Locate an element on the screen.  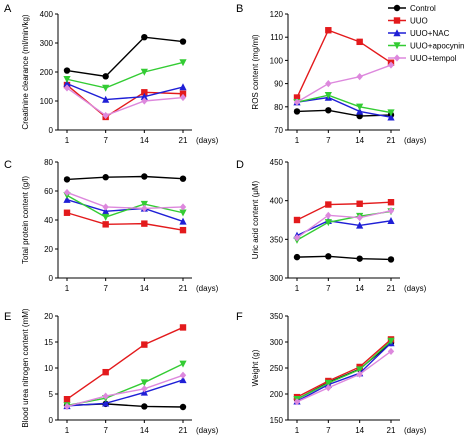
legend-entry-uuo-tempol-marker is located at coordinates (397, 58).